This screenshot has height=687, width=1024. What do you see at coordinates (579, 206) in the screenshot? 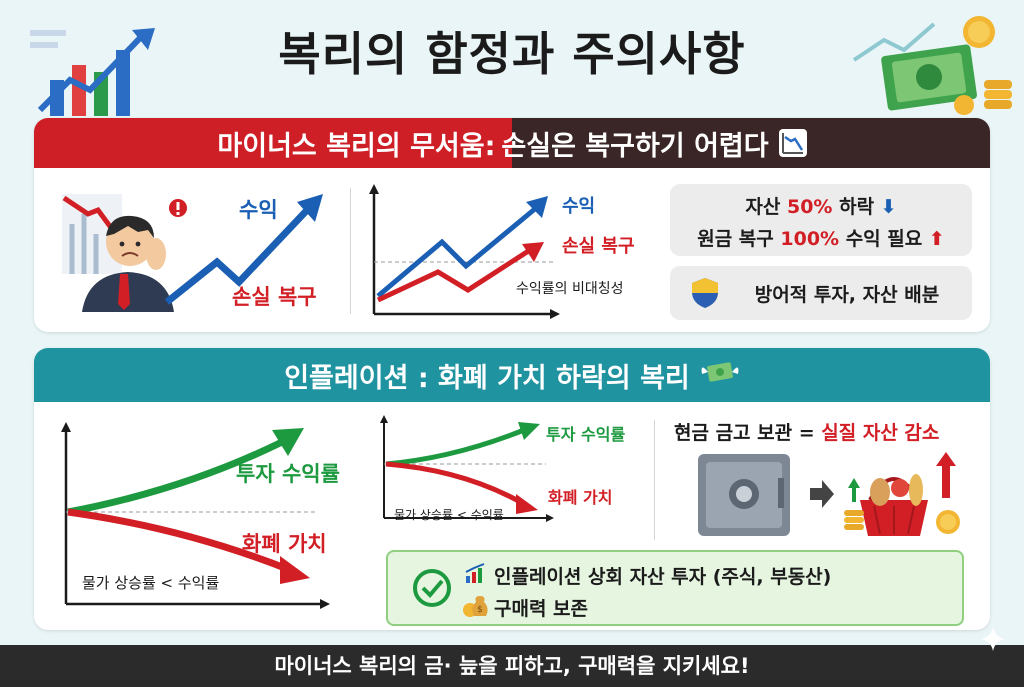
I see `chart-profit-label: 수익` at bounding box center [579, 206].